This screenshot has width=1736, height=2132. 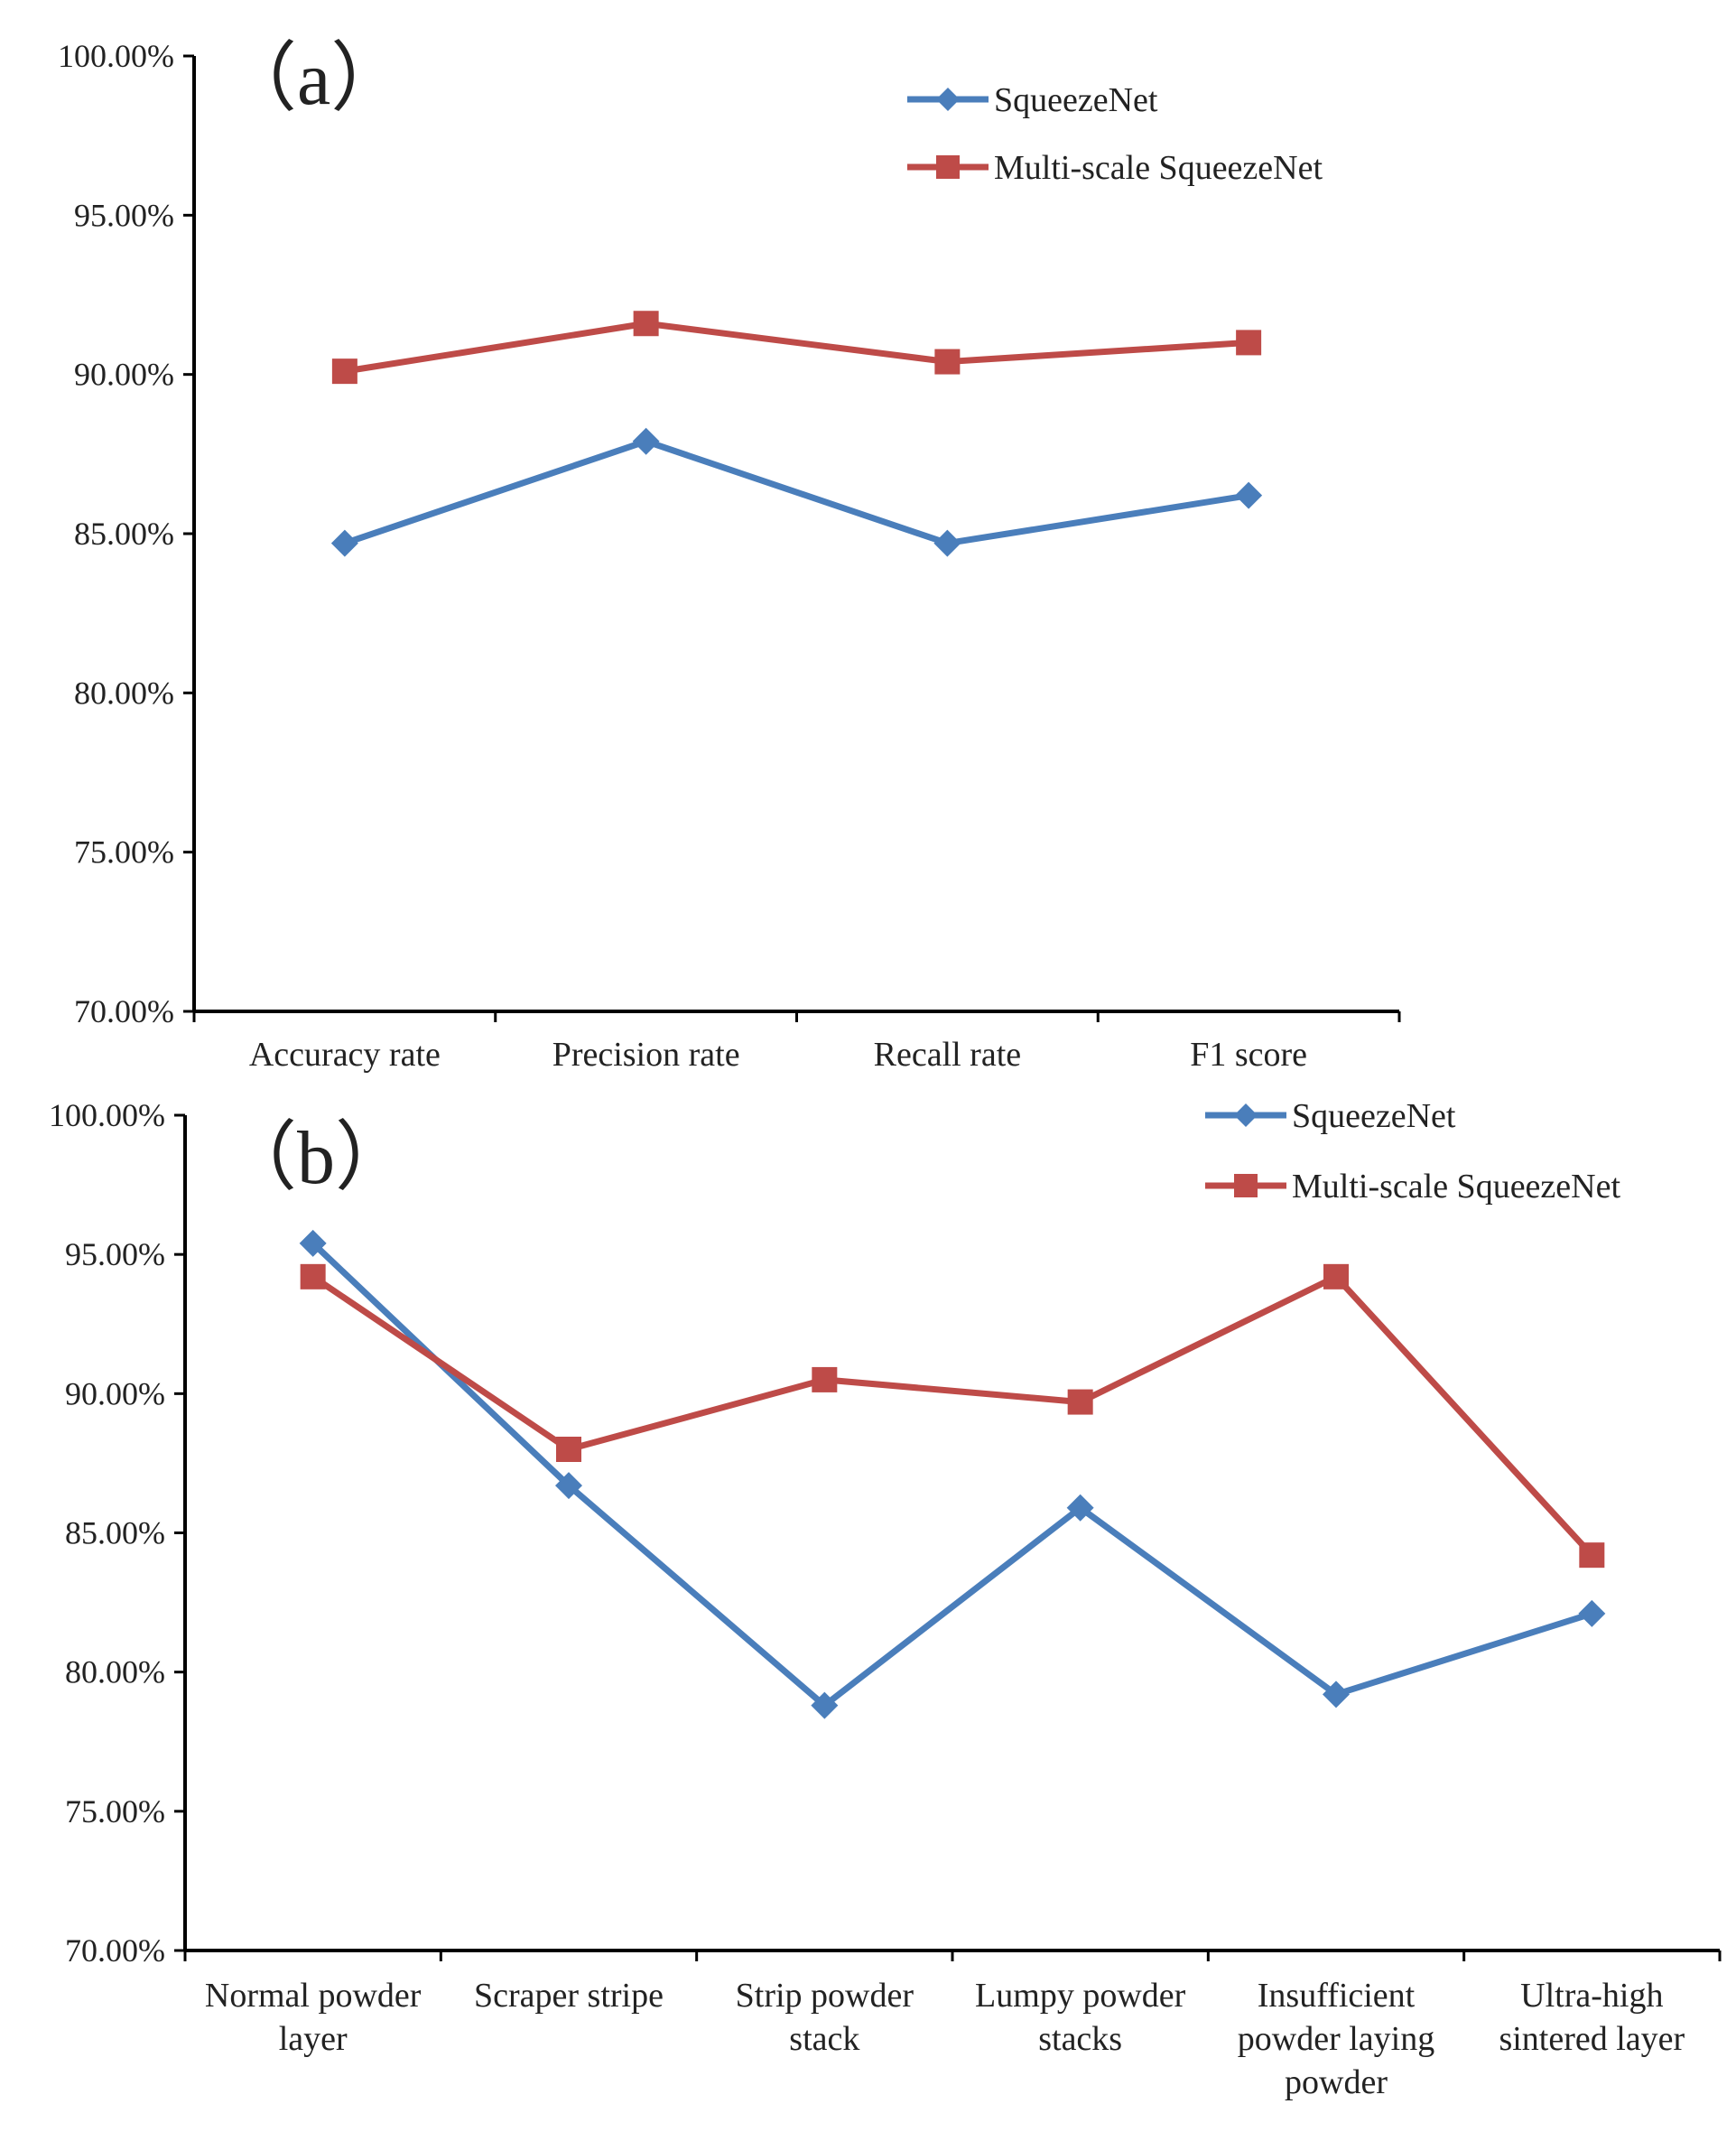 I want to click on x-tick-label: Scraper stripe, so click(x=569, y=1996).